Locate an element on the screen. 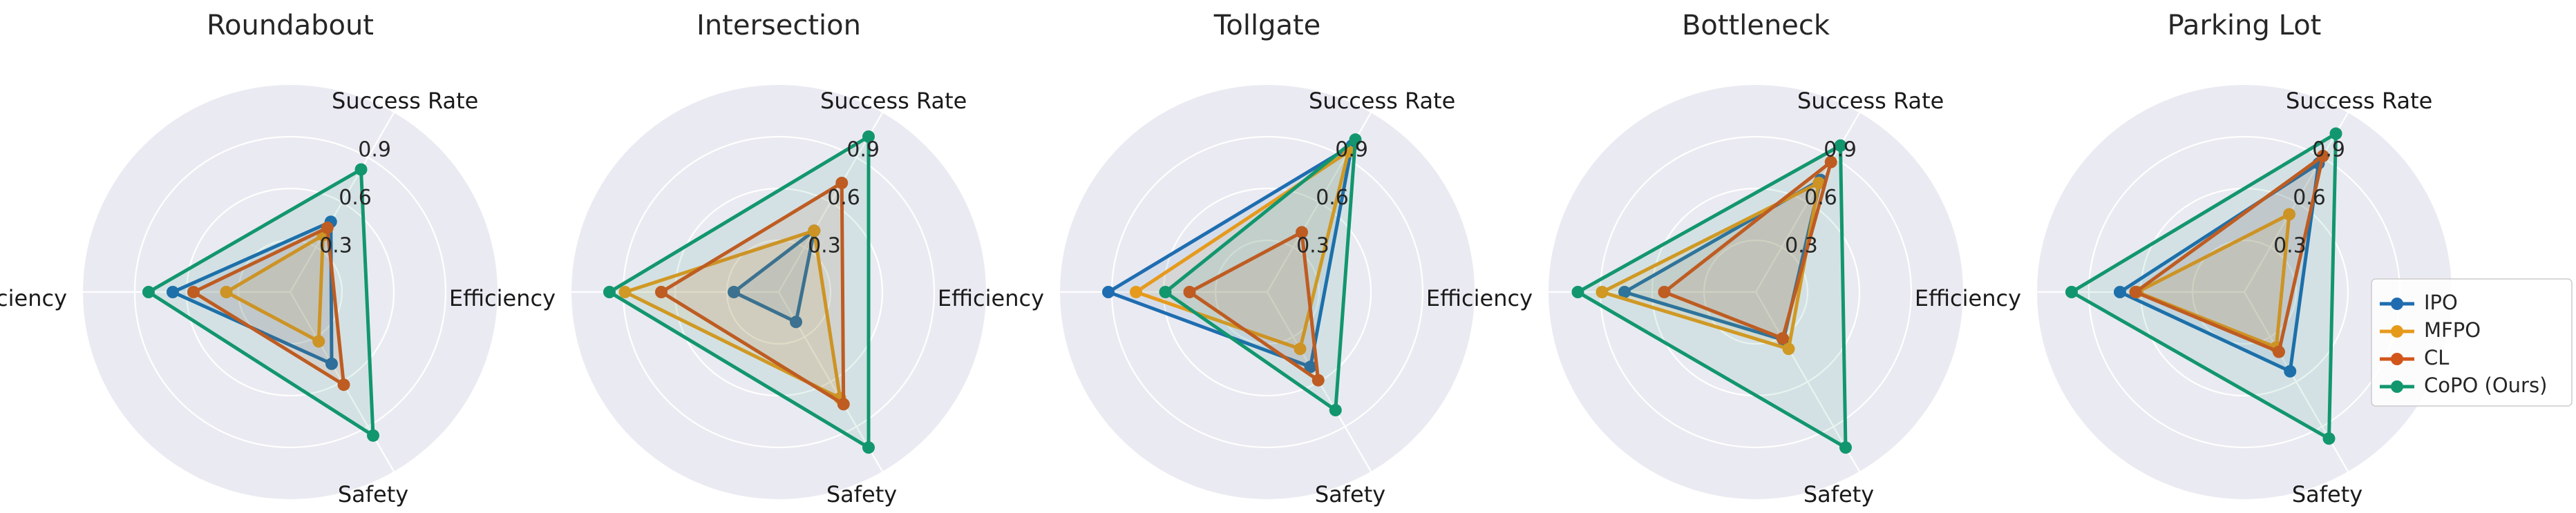 This screenshot has width=2576, height=513. series-mfpo is located at coordinates (1242, 251).